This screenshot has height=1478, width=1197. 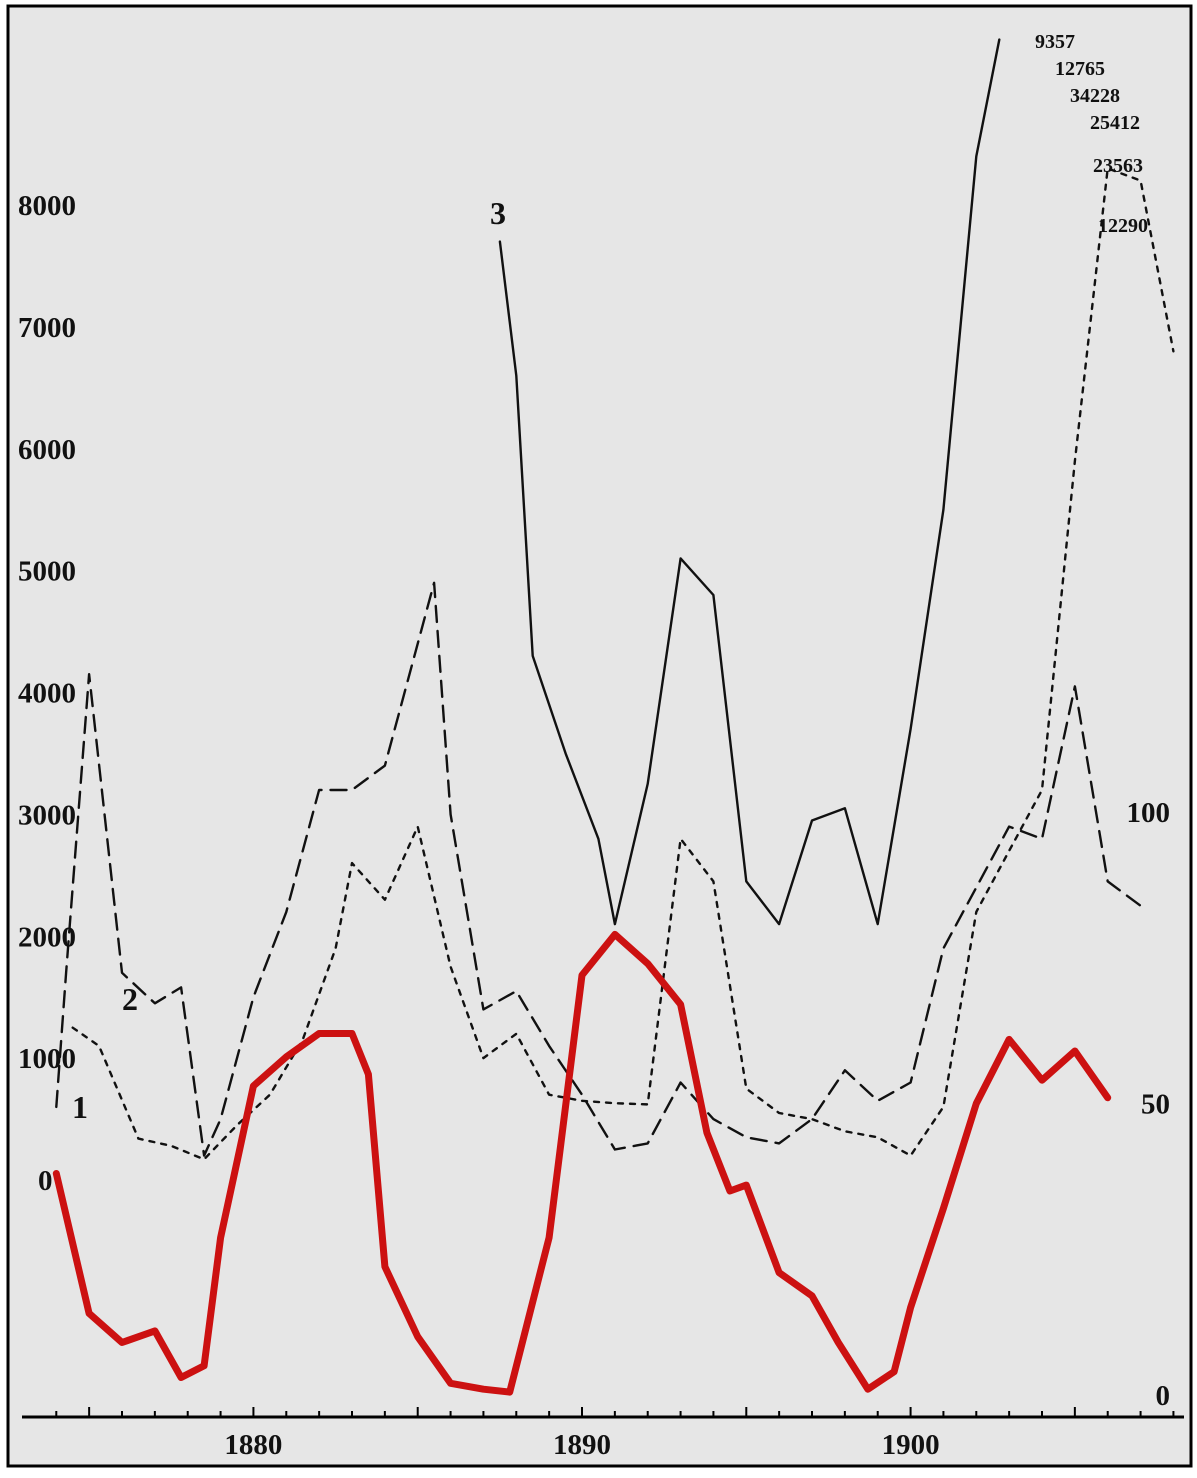 I want to click on overflow-value-12765: 12765, so click(x=1080, y=69).